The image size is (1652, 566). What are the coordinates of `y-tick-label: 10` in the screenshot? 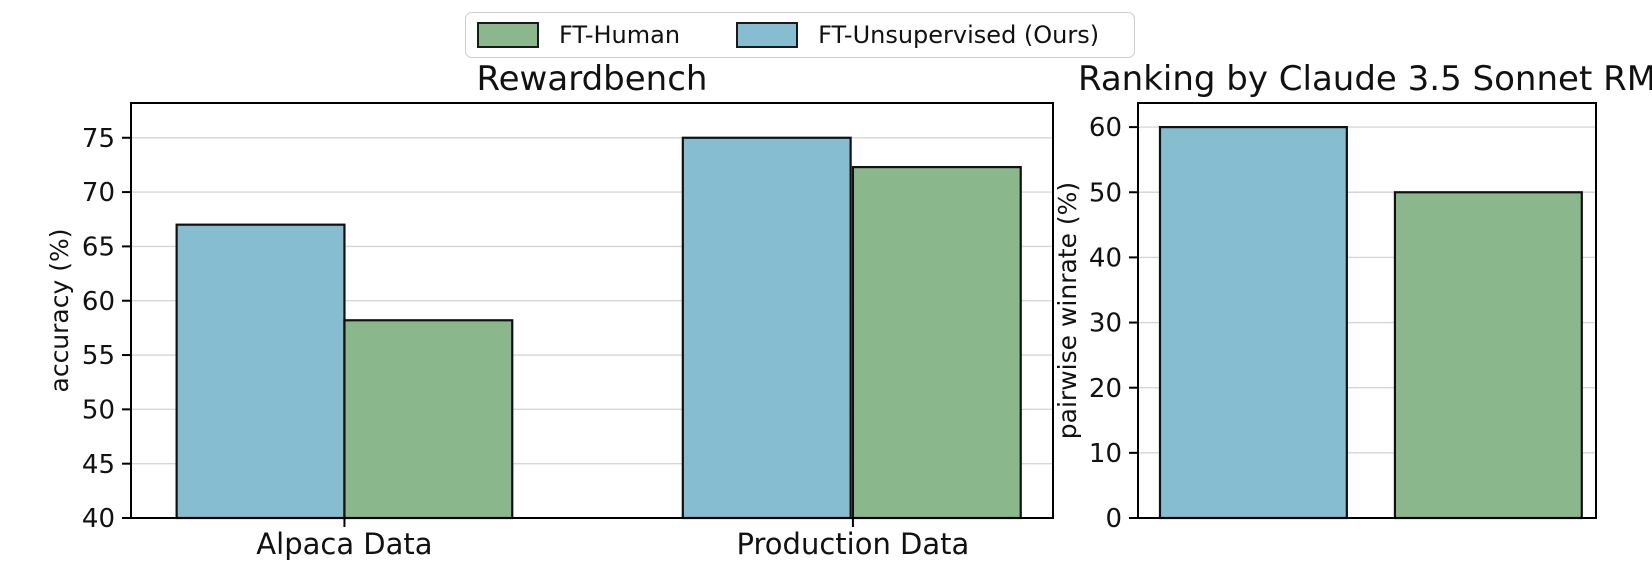 It's located at (1105, 454).